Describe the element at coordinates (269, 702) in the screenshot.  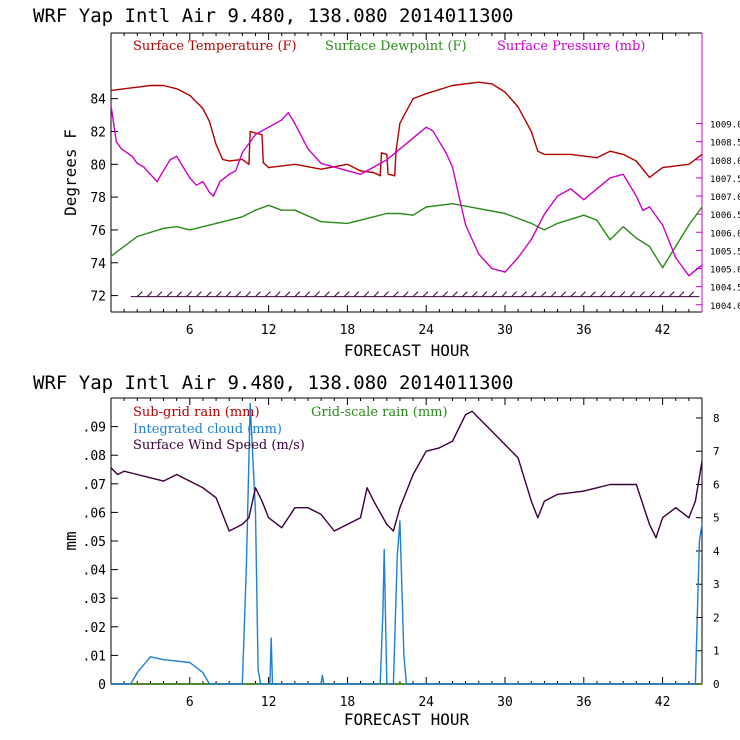
I see `x-tick-label: 12` at that location.